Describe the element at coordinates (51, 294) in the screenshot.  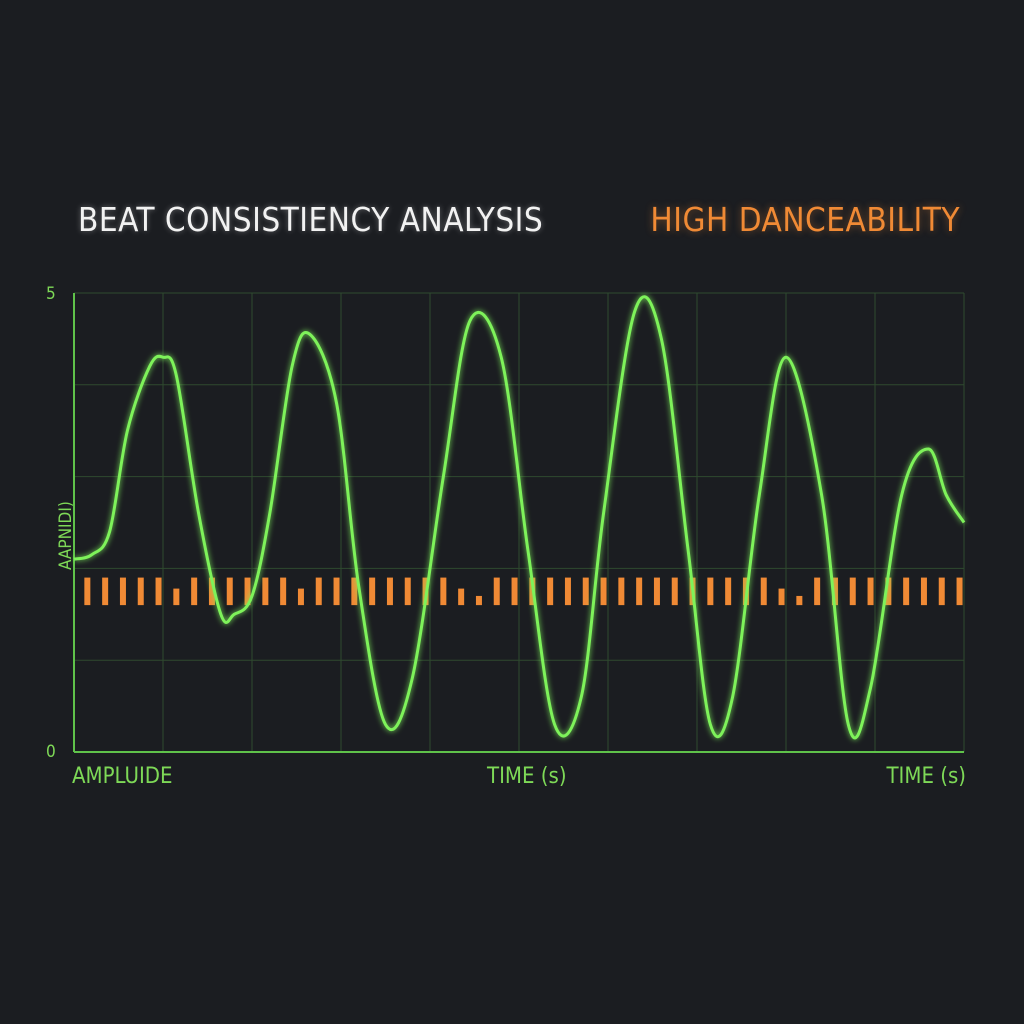
I see `y-tick-max: 5` at that location.